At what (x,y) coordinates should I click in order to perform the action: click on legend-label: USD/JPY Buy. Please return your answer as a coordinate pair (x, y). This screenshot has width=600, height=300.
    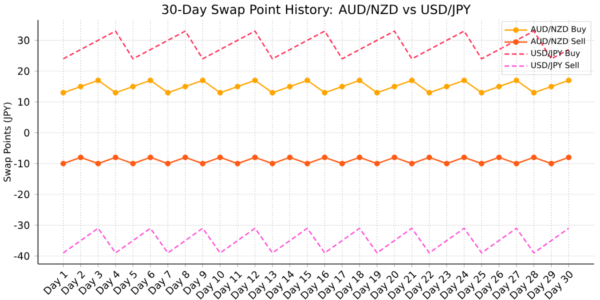
    Looking at the image, I should click on (555, 54).